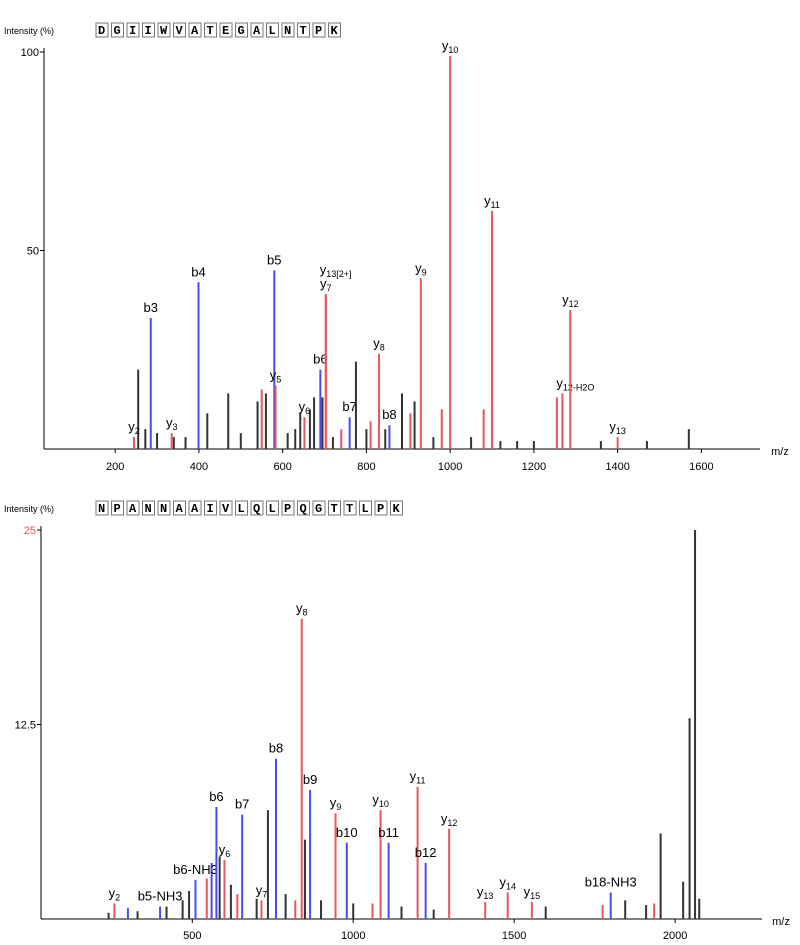  I want to click on svg-text: G, so click(318, 509).